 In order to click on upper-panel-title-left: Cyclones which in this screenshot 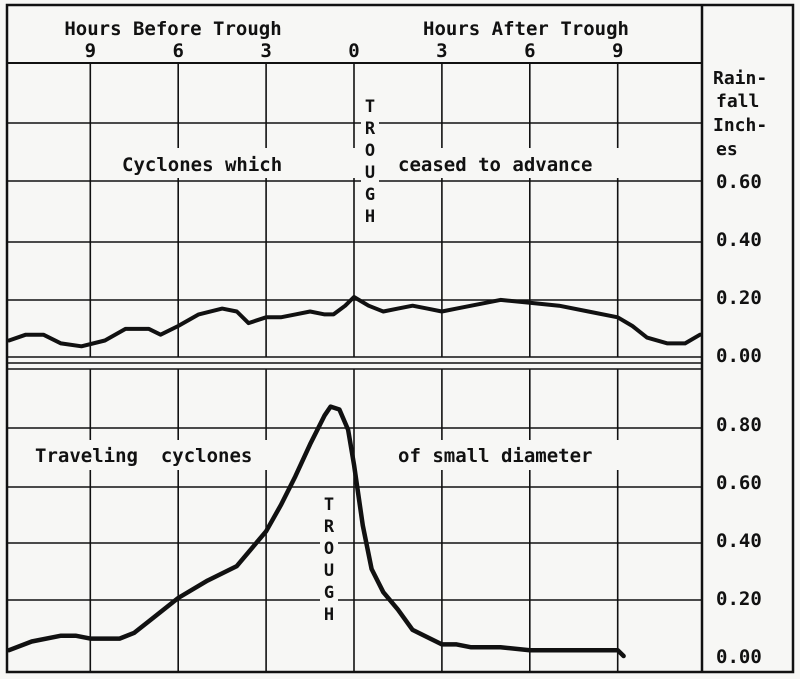, I will do `click(202, 165)`.